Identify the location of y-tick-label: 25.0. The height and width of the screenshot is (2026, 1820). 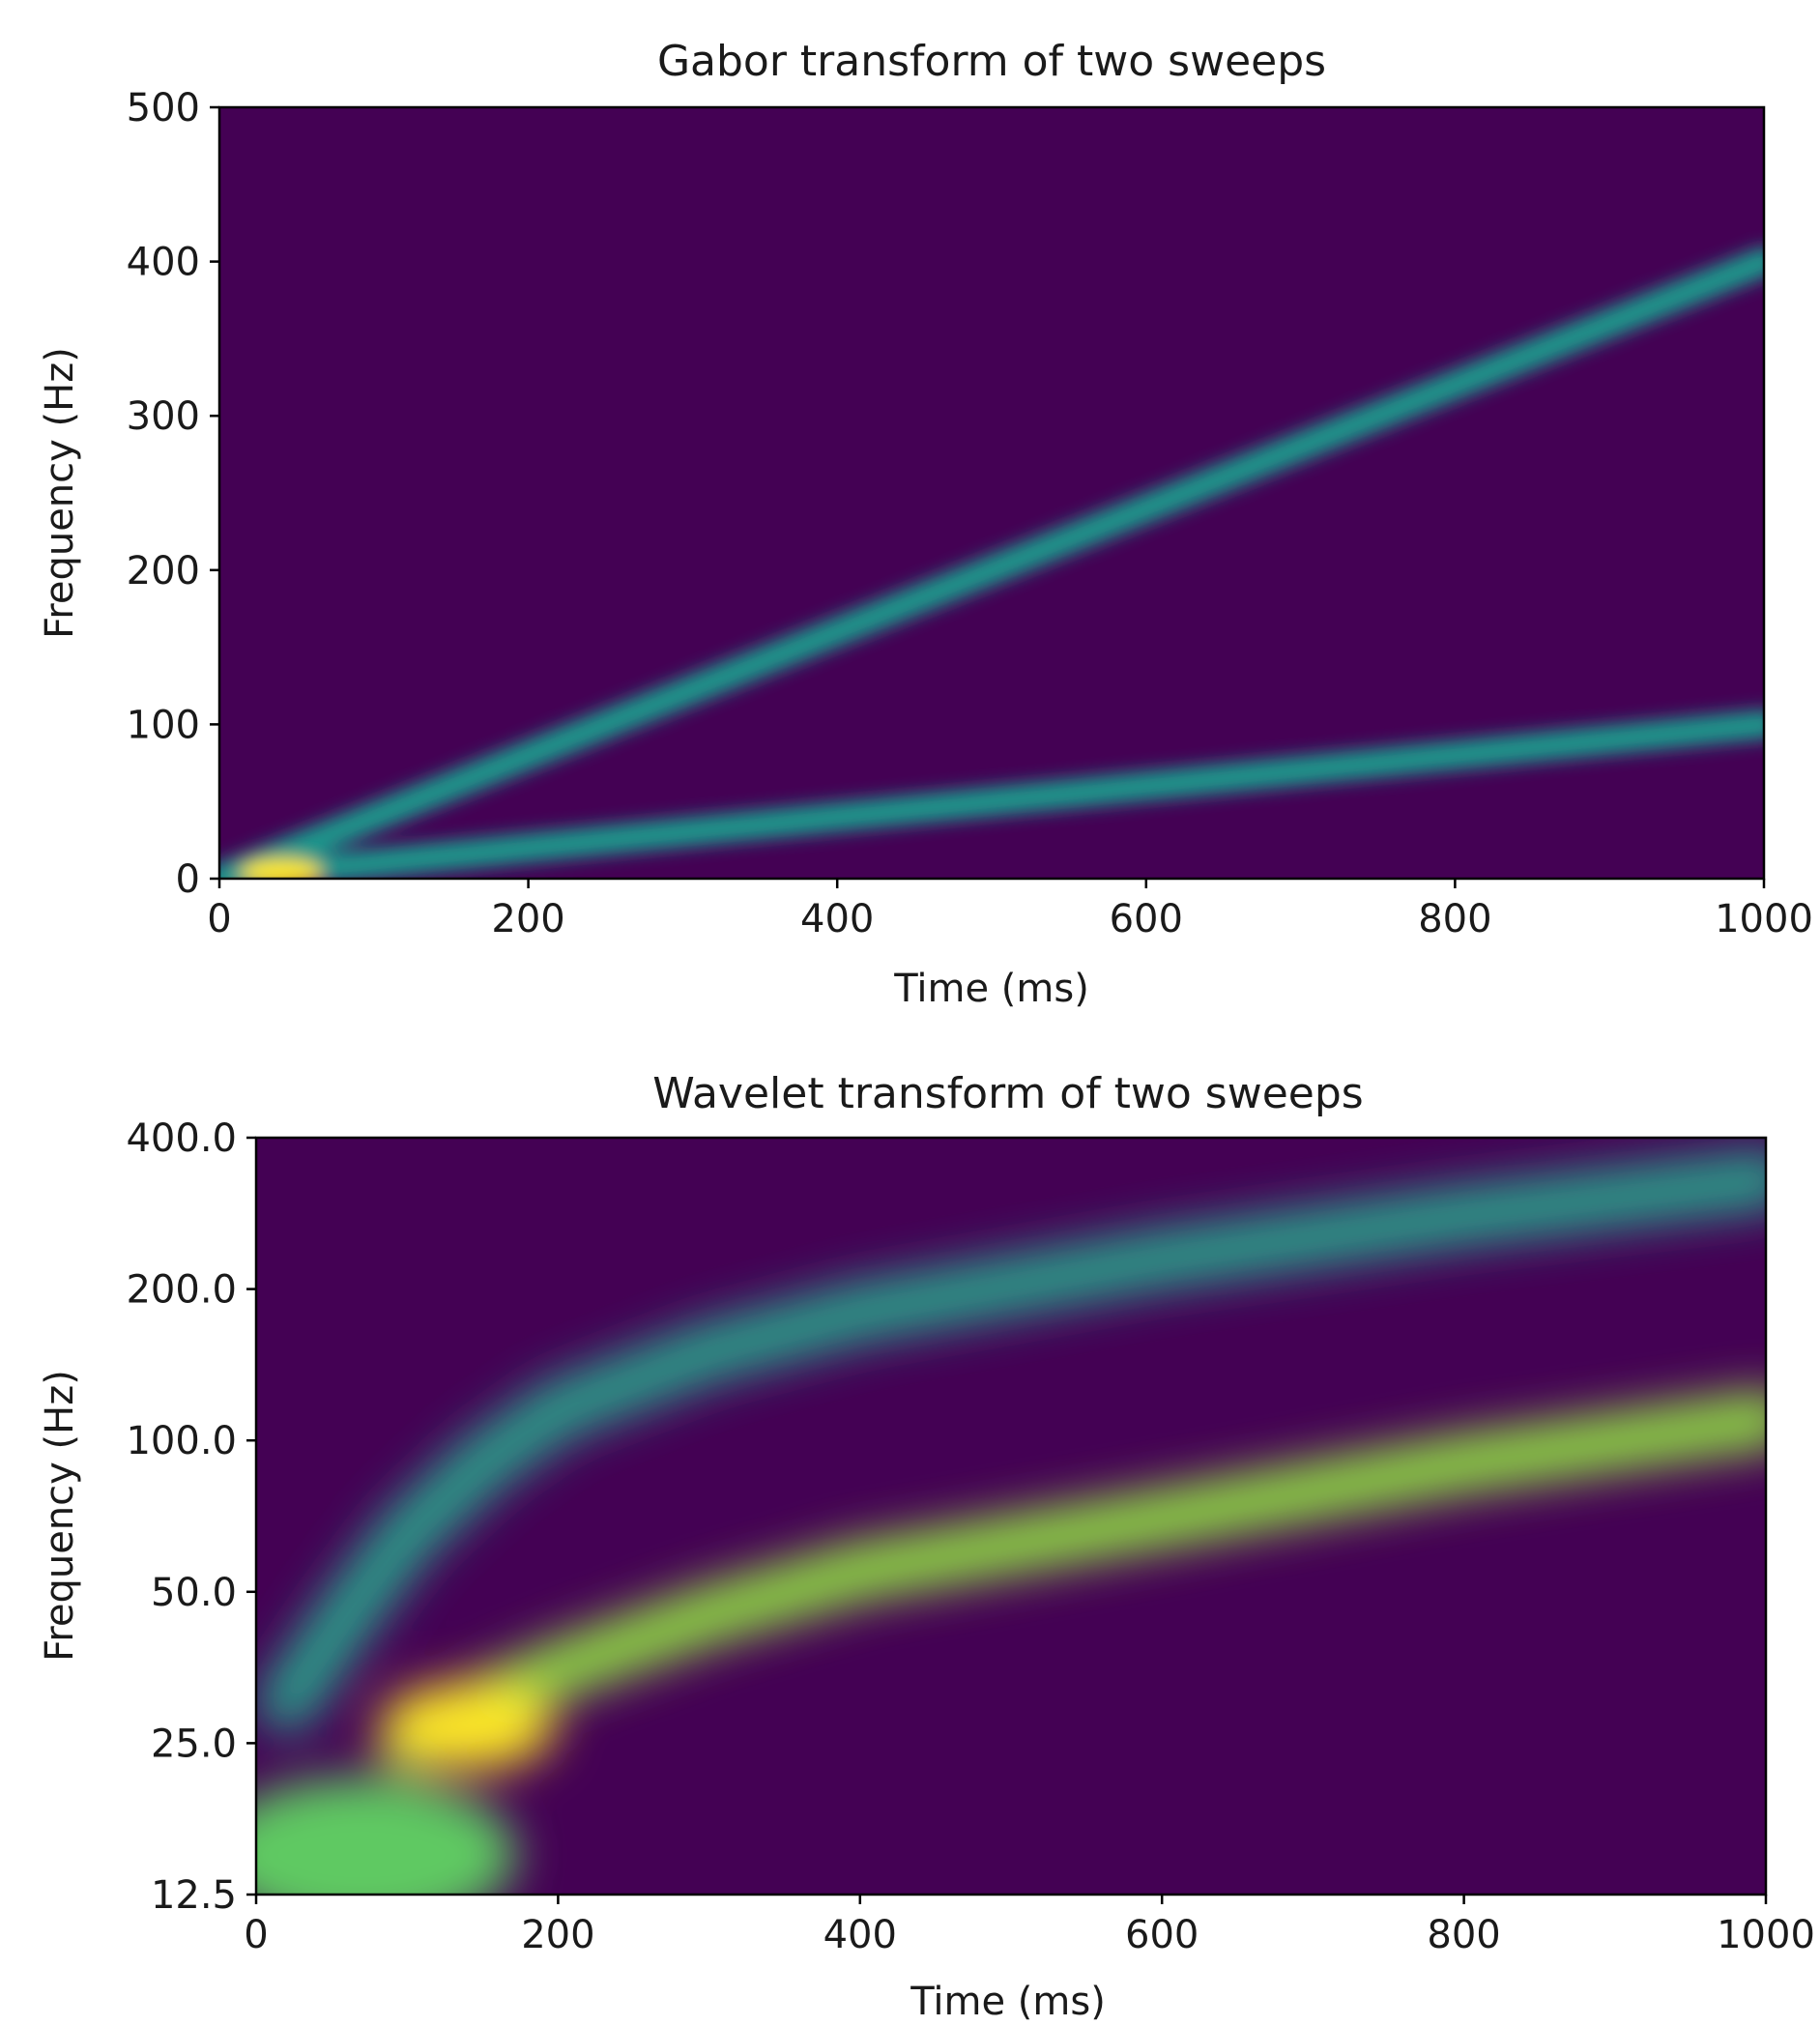
(194, 1744).